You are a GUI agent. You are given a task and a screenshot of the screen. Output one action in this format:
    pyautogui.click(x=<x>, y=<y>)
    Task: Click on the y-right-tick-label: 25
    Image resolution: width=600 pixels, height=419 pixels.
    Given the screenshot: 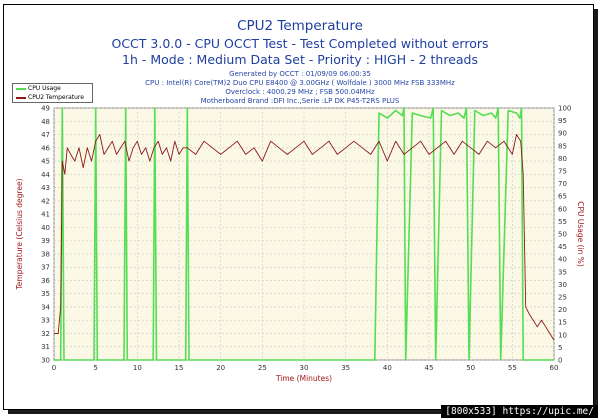 What is the action you would take?
    pyautogui.click(x=562, y=298)
    